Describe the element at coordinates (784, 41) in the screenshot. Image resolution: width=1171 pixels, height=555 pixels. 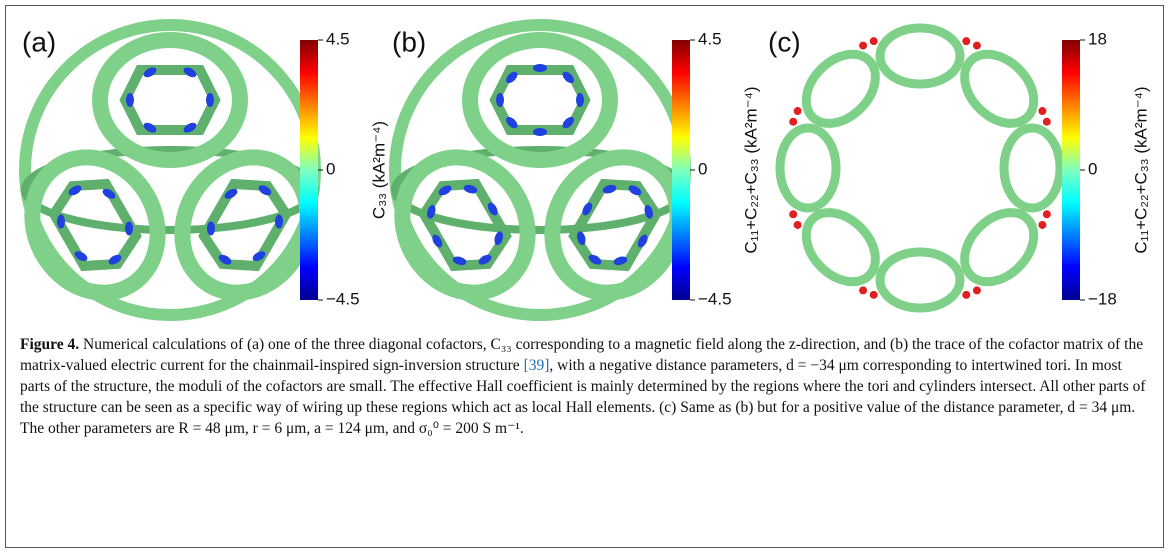
I see `panel-label: (c)` at that location.